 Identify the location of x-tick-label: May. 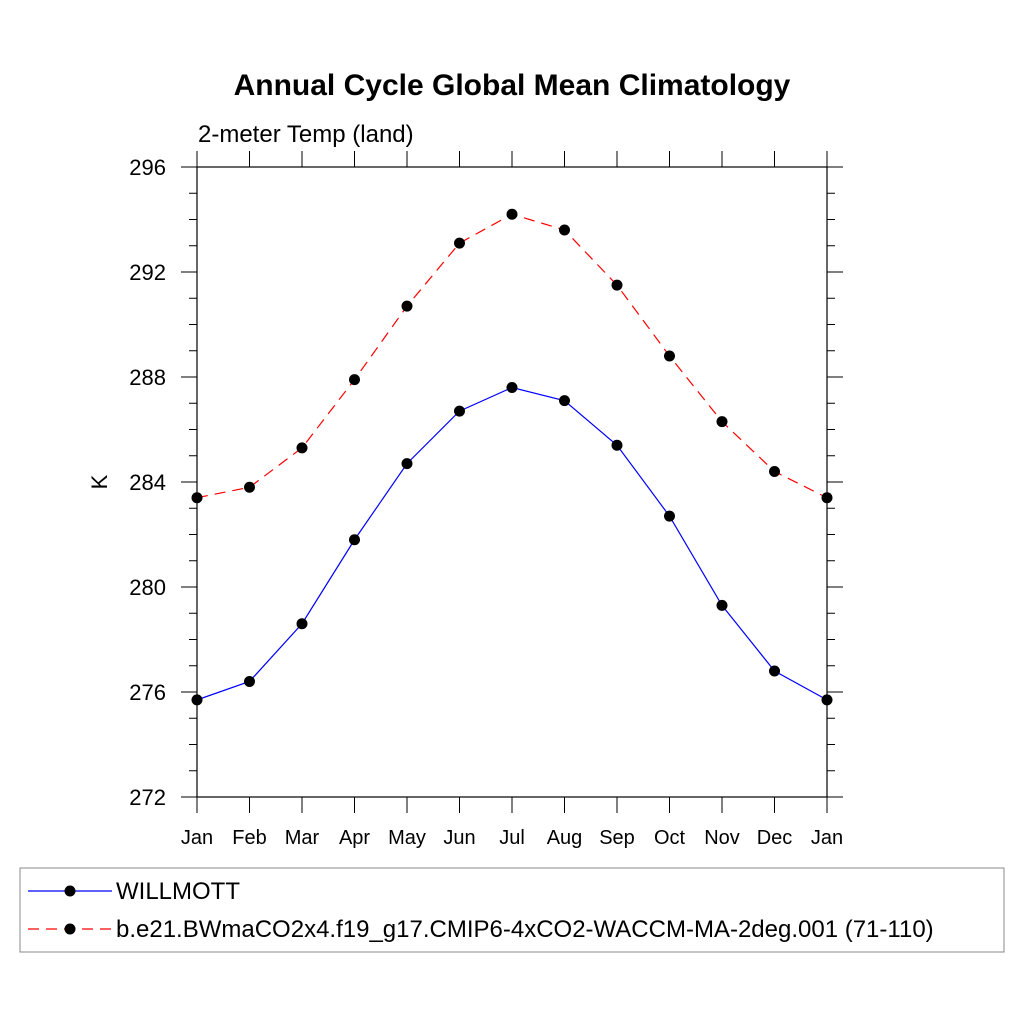
(407, 838).